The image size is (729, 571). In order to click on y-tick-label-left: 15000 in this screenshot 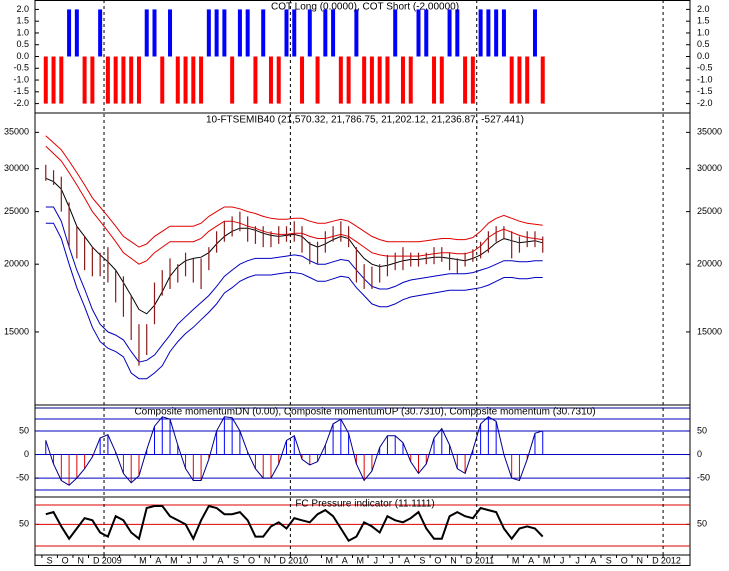, I will do `click(16, 331)`.